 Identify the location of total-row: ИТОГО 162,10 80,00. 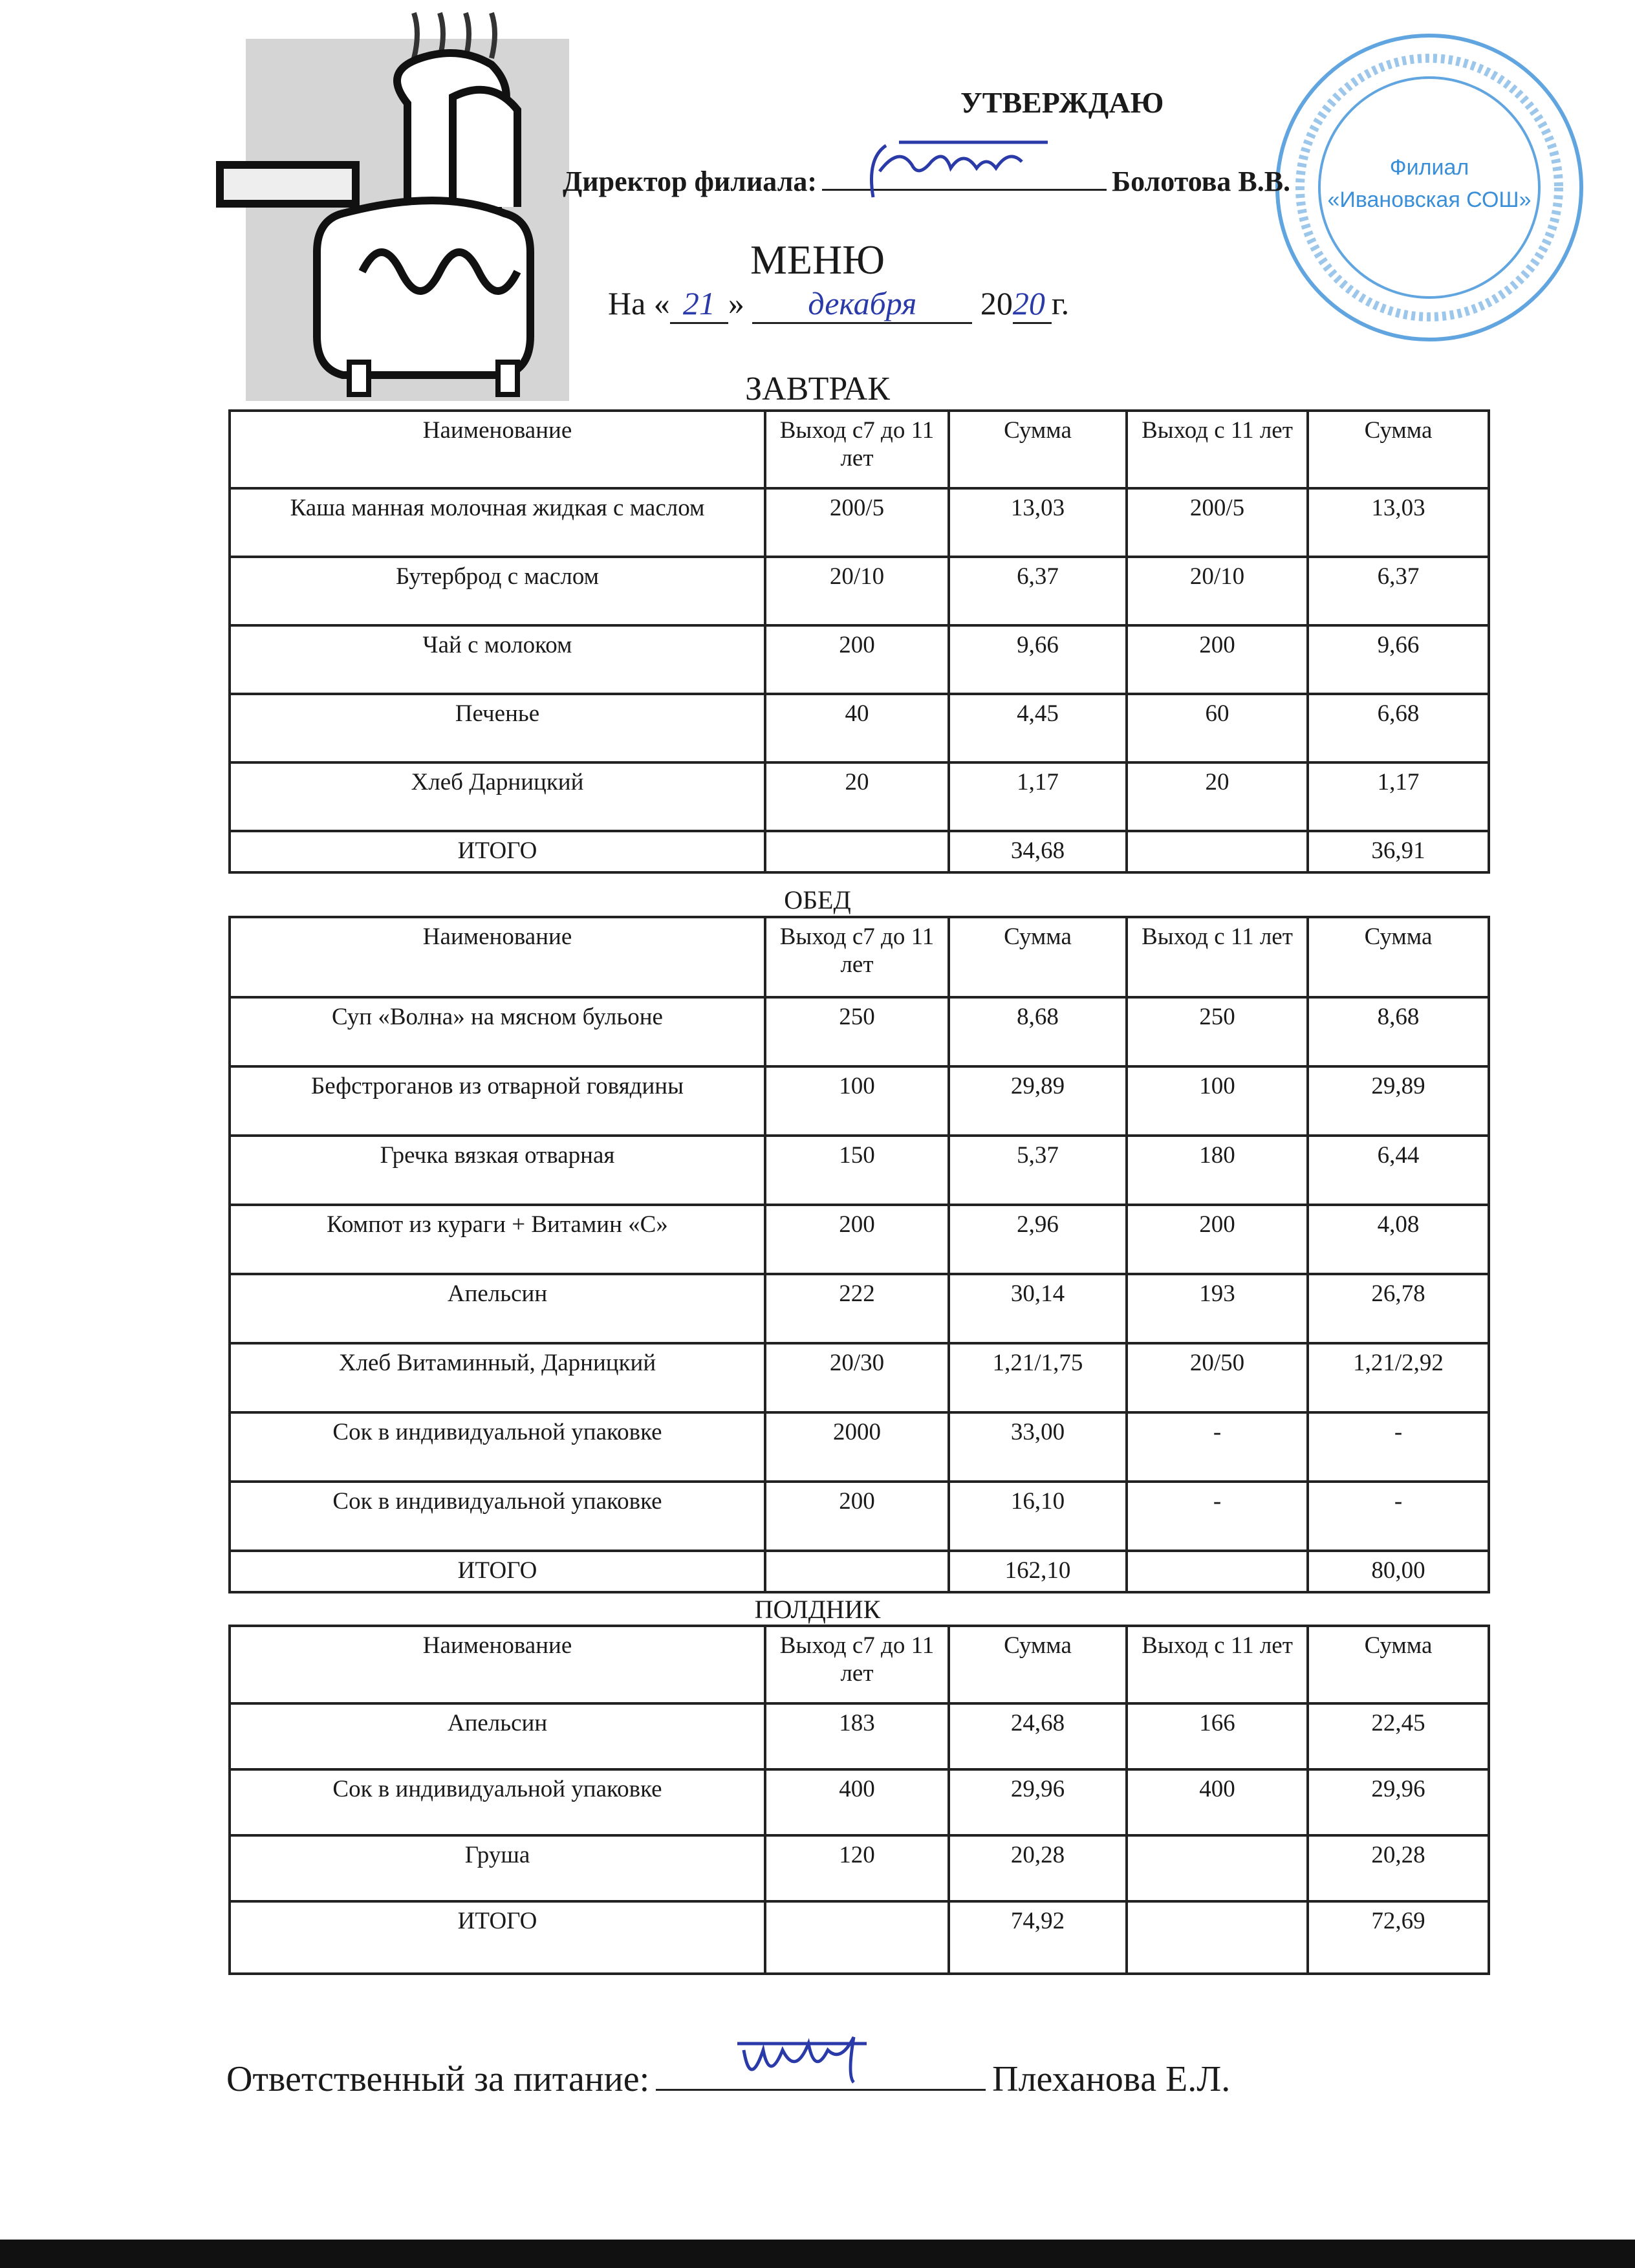
(859, 1571).